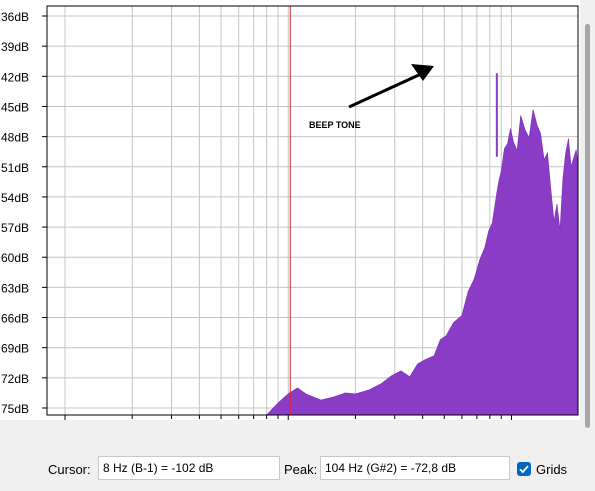 Image resolution: width=595 pixels, height=491 pixels. I want to click on y-tick-label-48db: 48dB, so click(15, 138).